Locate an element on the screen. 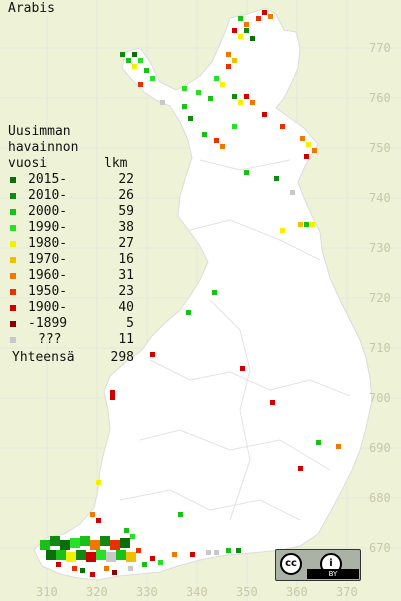 The height and width of the screenshot is (601, 401). legend-item-count: 5 is located at coordinates (130, 323).